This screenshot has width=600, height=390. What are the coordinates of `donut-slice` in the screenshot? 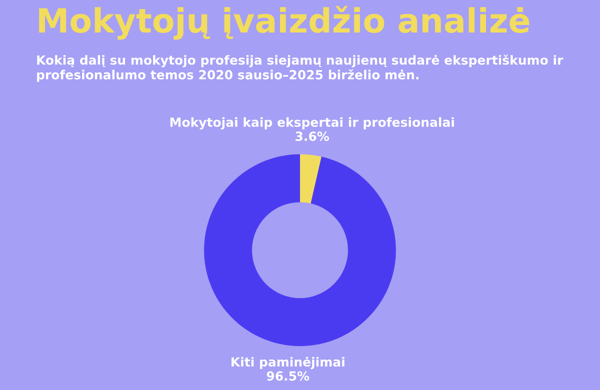 It's located at (311, 179).